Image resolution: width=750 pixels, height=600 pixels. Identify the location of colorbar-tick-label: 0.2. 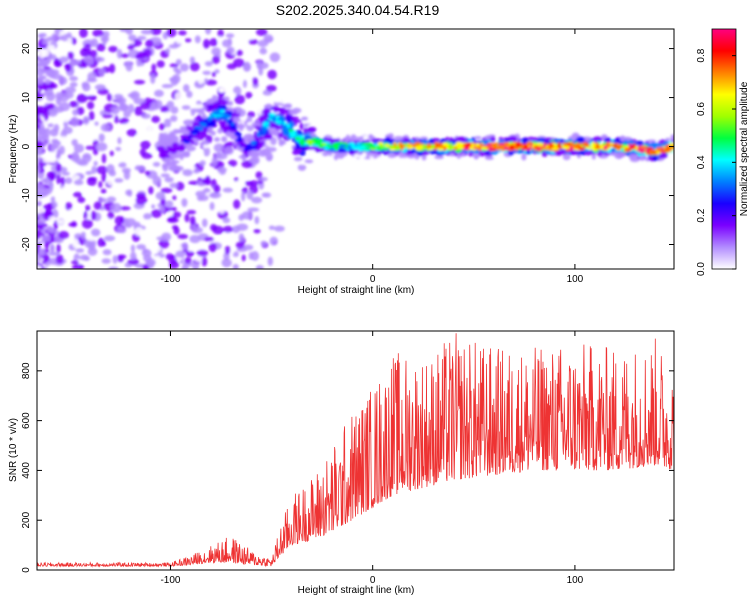
(701, 215).